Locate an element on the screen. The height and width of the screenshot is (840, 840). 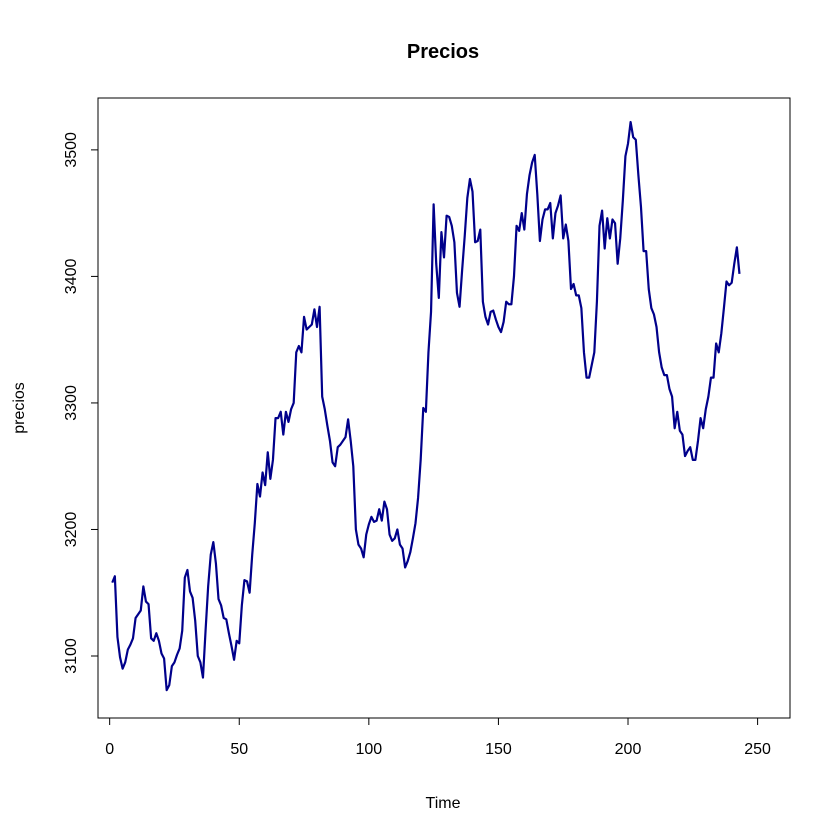
x-tick-label: 150 is located at coordinates (498, 749).